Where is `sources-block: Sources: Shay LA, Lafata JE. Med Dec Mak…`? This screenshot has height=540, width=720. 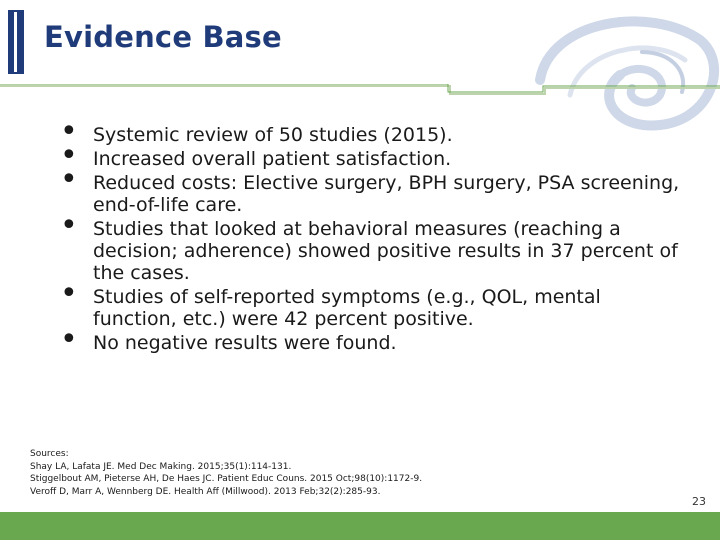
sources-block: Sources: Shay LA, Lafata JE. Med Dec Mak… is located at coordinates (226, 473).